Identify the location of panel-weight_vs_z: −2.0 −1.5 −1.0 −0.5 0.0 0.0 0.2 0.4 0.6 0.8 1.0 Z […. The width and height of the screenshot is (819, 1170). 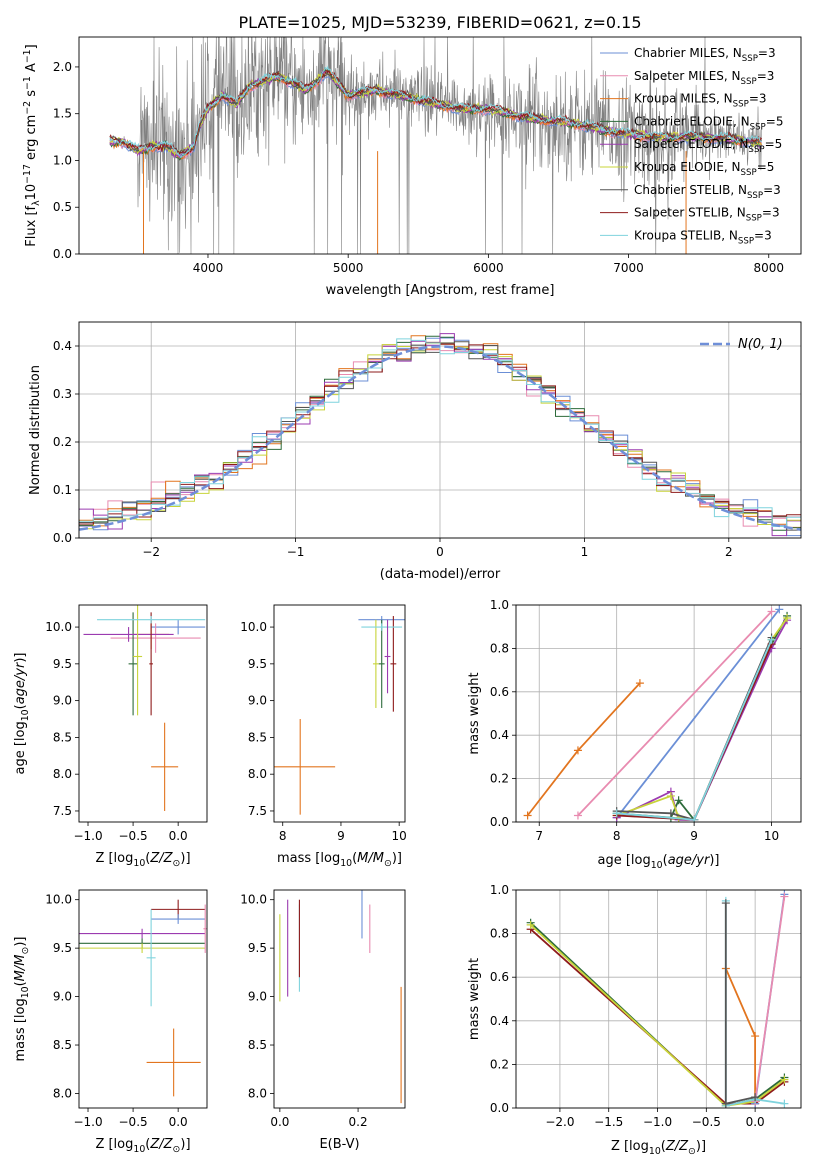
(634, 1020).